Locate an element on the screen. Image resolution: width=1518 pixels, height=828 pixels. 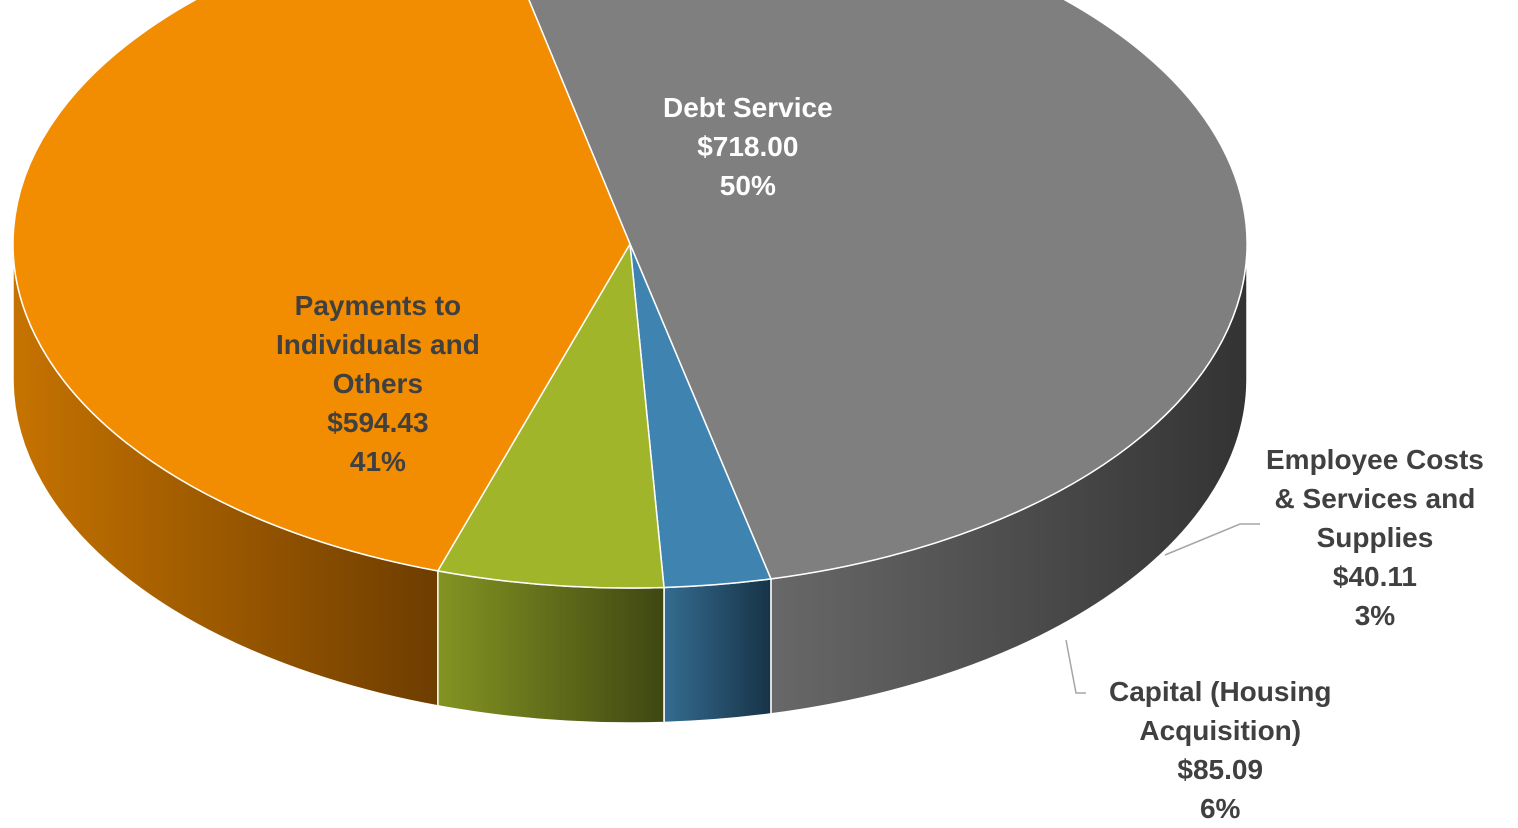
data-label-category: Individuals and is located at coordinates (378, 344).